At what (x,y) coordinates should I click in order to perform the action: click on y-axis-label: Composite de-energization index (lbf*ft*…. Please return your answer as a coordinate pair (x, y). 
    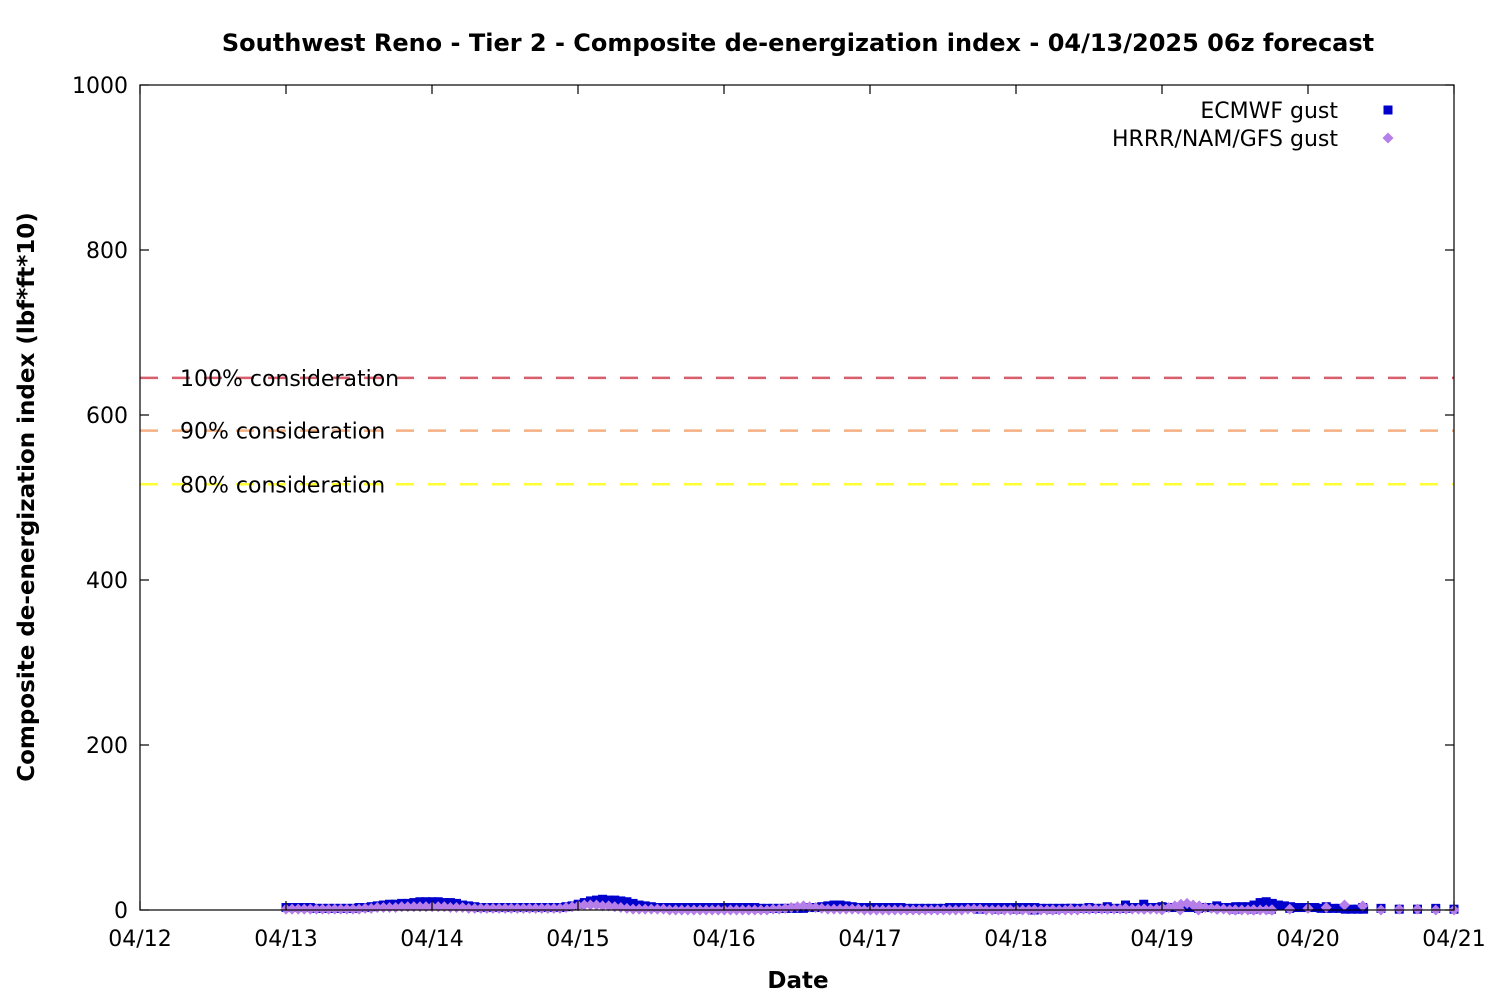
    Looking at the image, I should click on (27, 497).